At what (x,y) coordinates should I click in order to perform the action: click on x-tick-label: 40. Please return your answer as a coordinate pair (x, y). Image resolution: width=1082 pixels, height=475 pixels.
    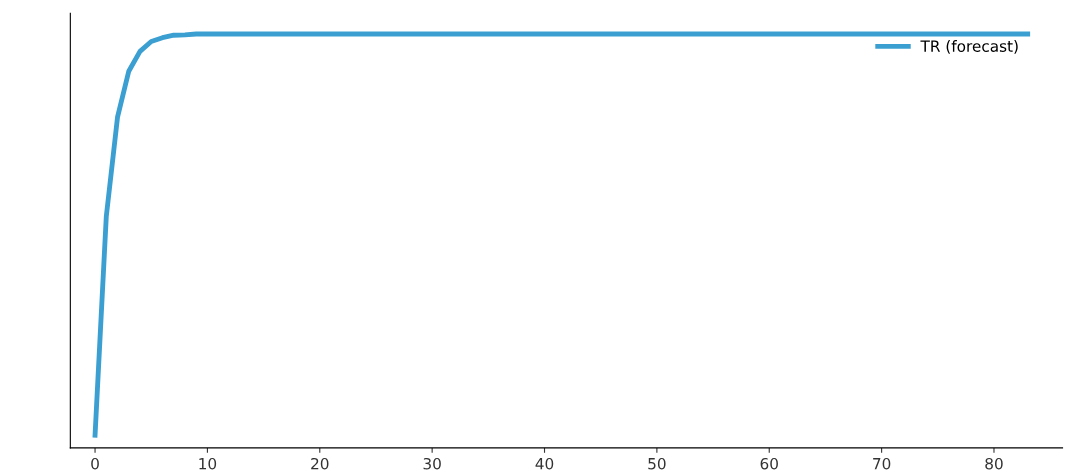
    Looking at the image, I should click on (544, 463).